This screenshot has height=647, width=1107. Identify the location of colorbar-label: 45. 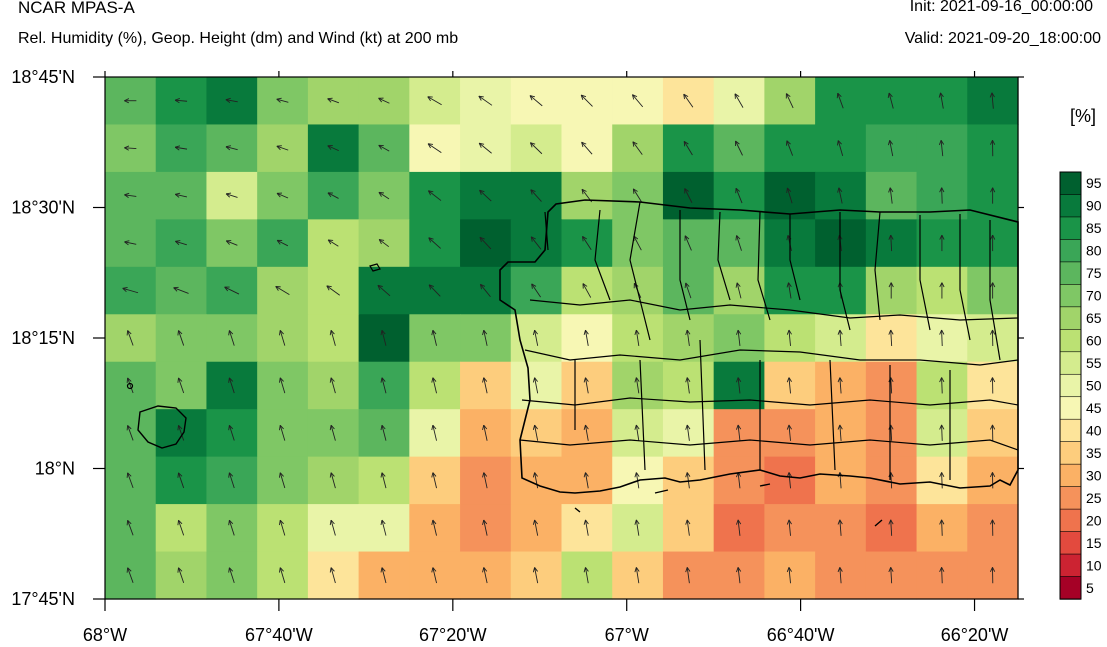
(1094, 408).